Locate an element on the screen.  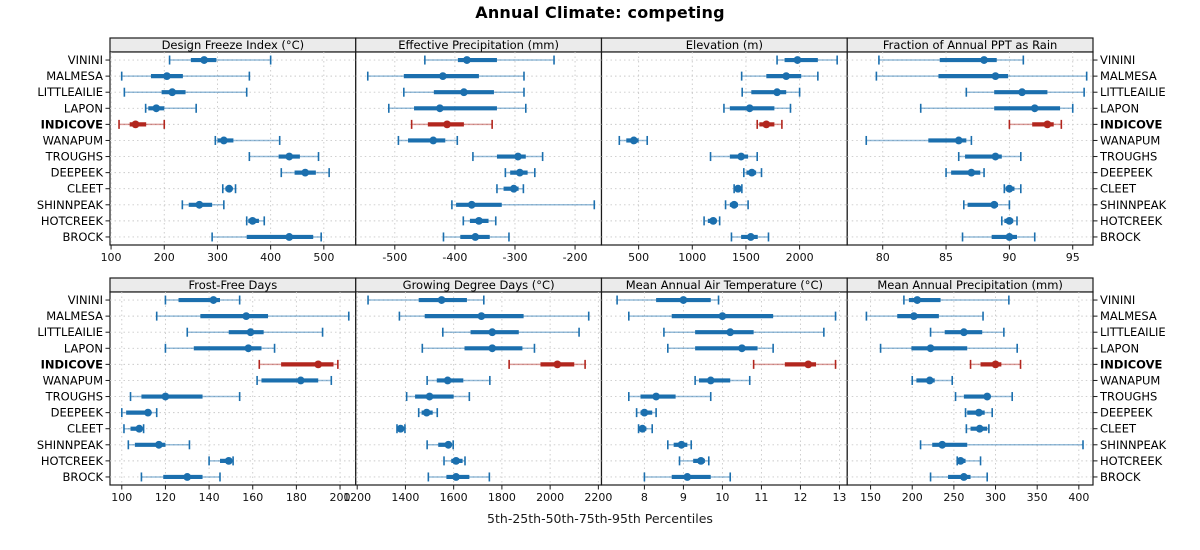
site-label-right: LAPON is located at coordinates (1119, 348).